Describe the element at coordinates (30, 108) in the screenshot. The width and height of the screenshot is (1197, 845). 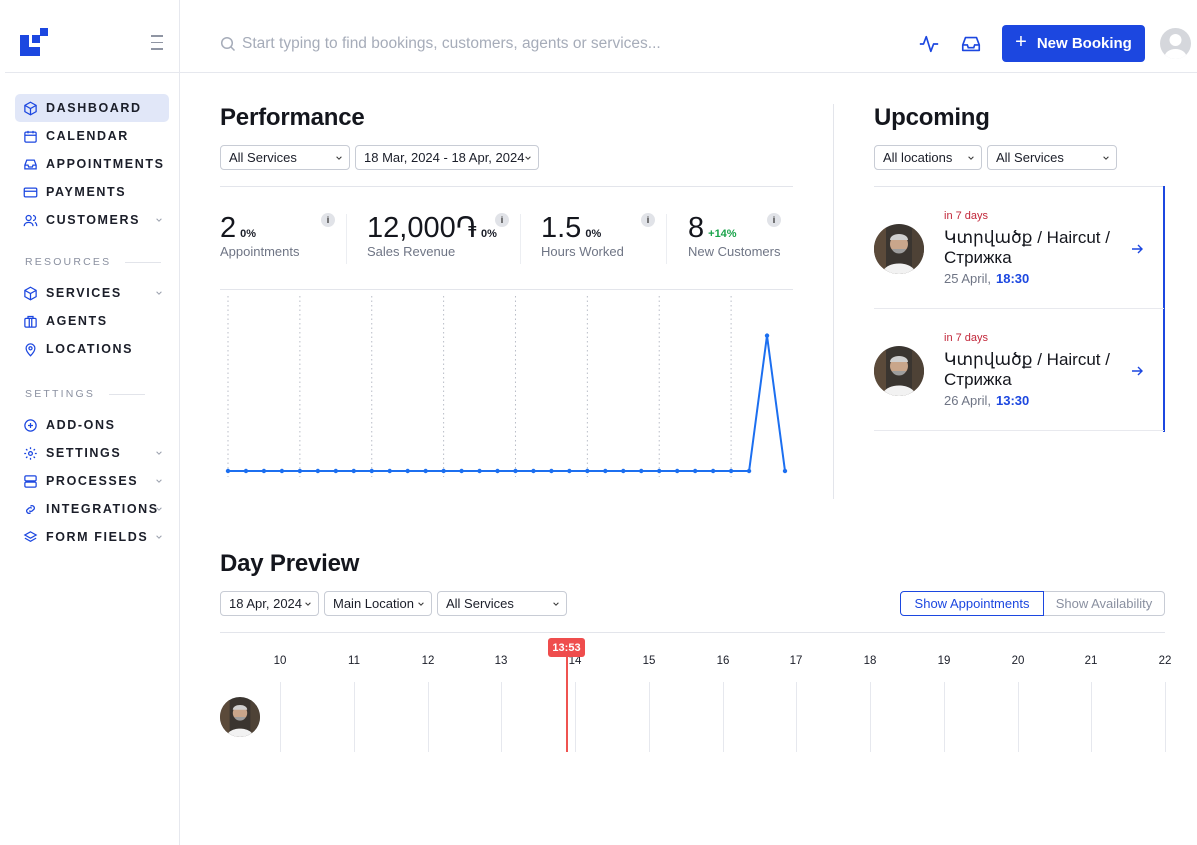
I see `cube-icon` at that location.